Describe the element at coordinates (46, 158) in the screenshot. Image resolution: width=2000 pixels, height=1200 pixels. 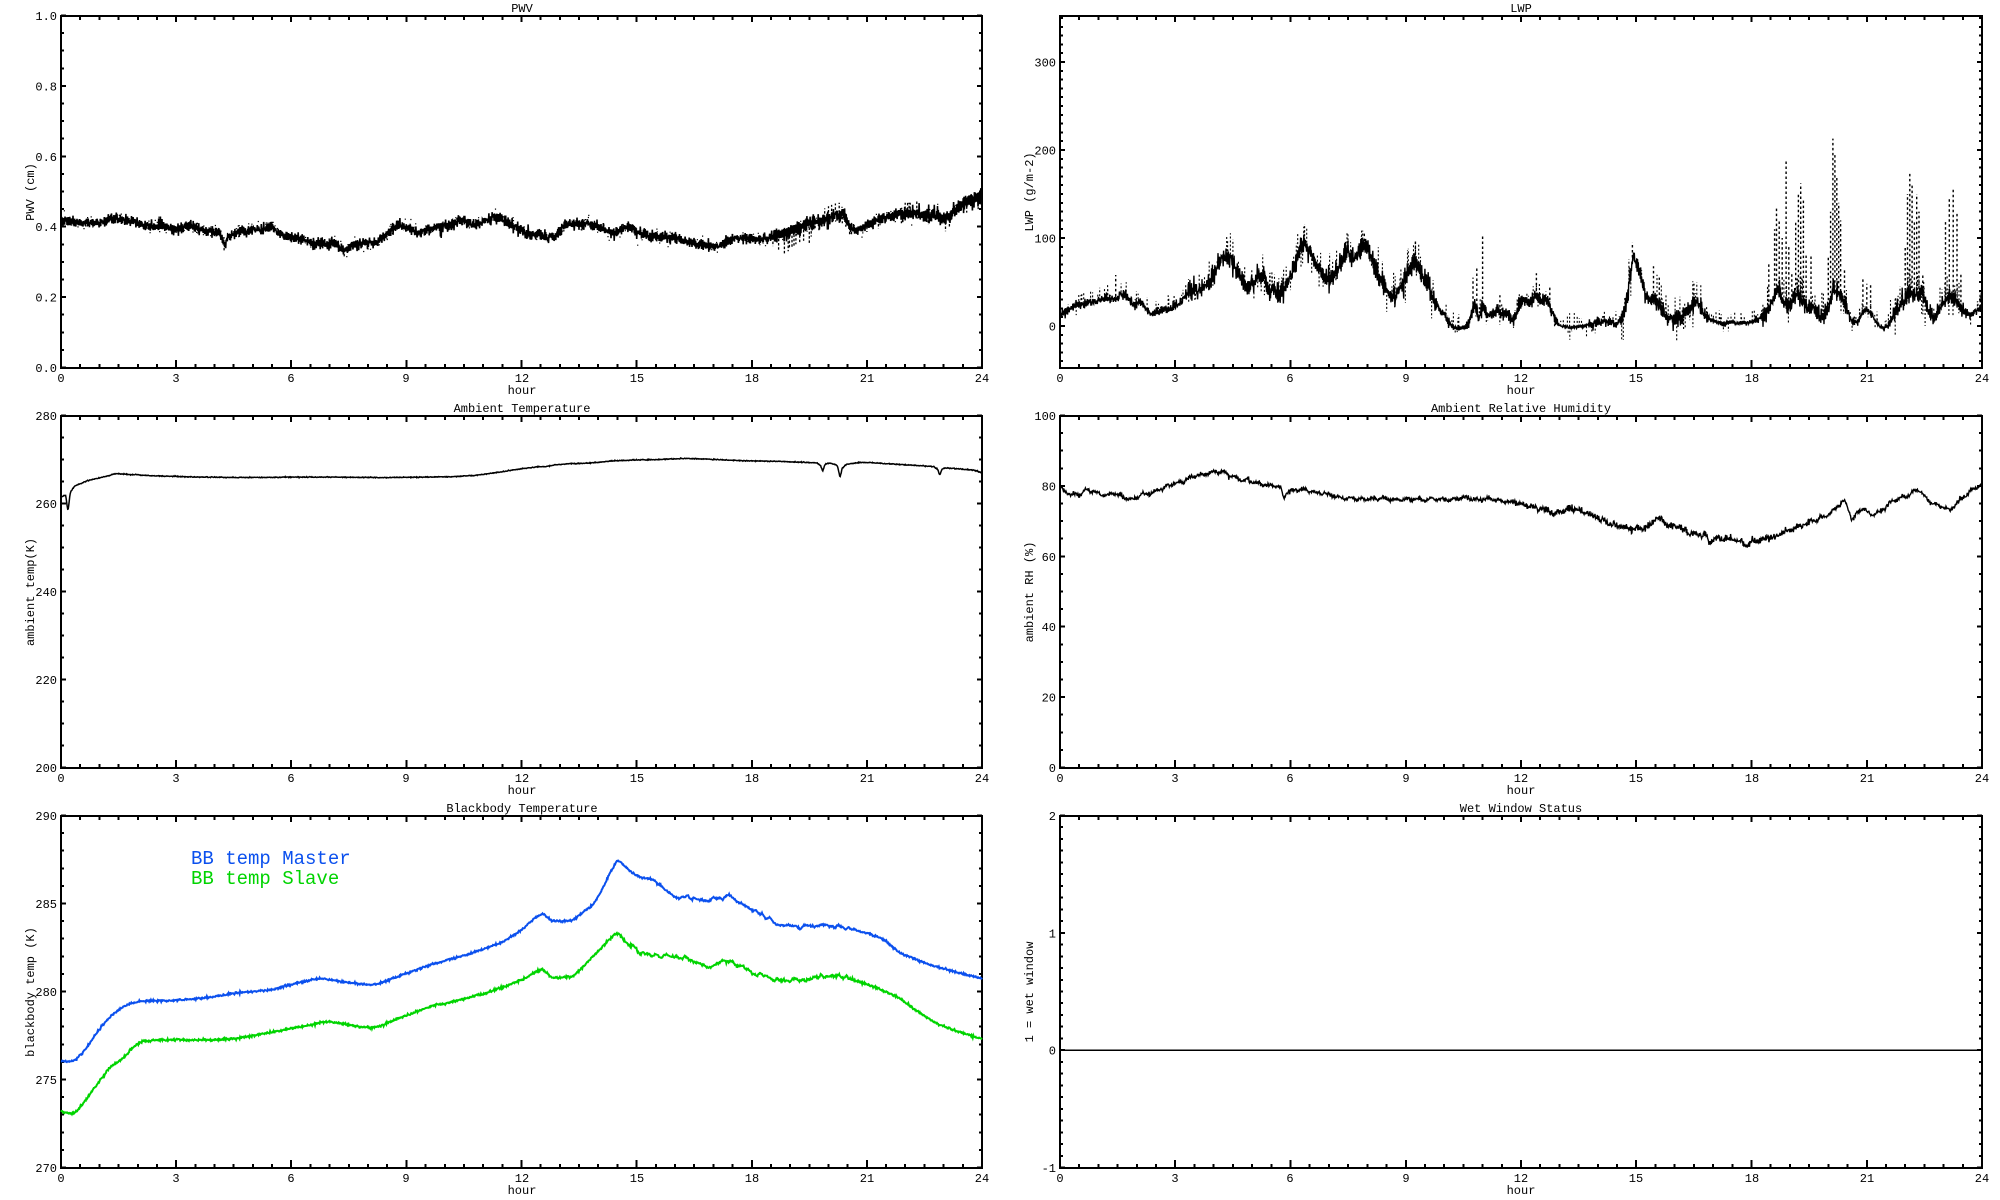
I see `svg-text: 0.6` at that location.